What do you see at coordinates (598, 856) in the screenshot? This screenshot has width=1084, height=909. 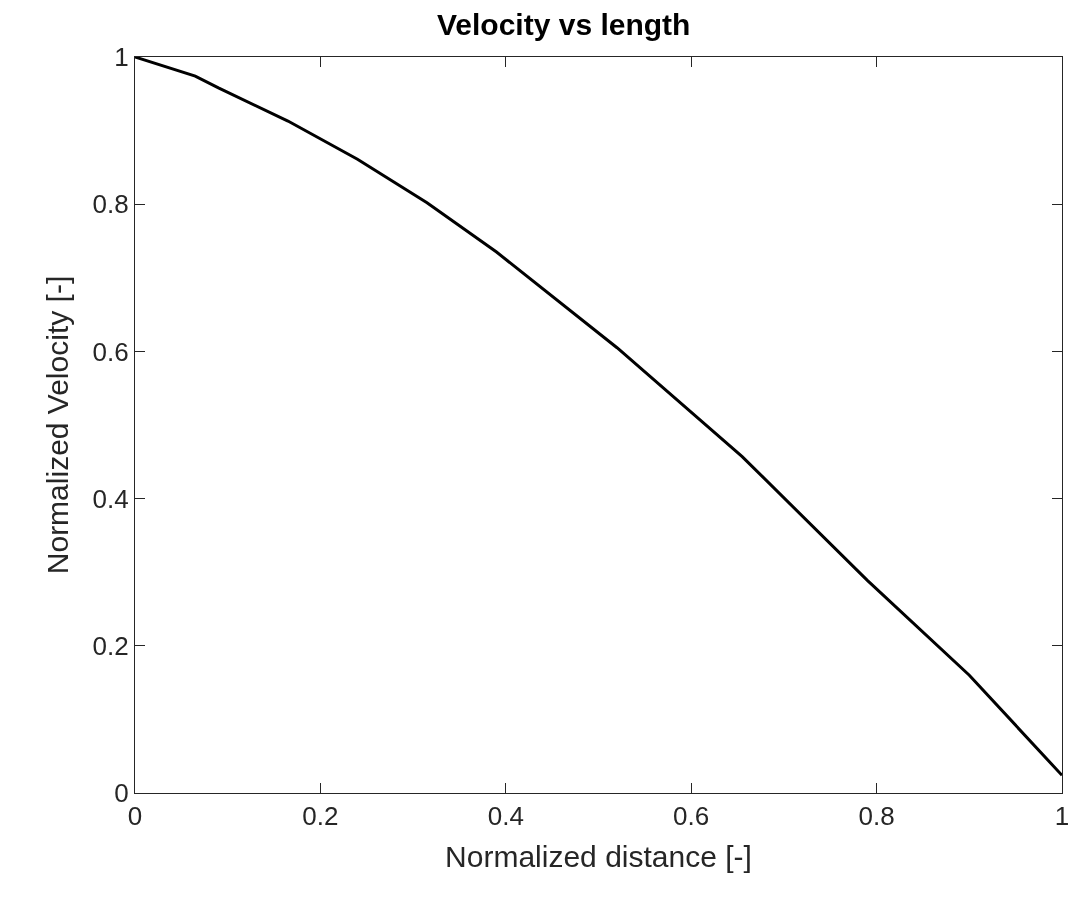 I see `x-axis-title: Normalized distance [-]` at bounding box center [598, 856].